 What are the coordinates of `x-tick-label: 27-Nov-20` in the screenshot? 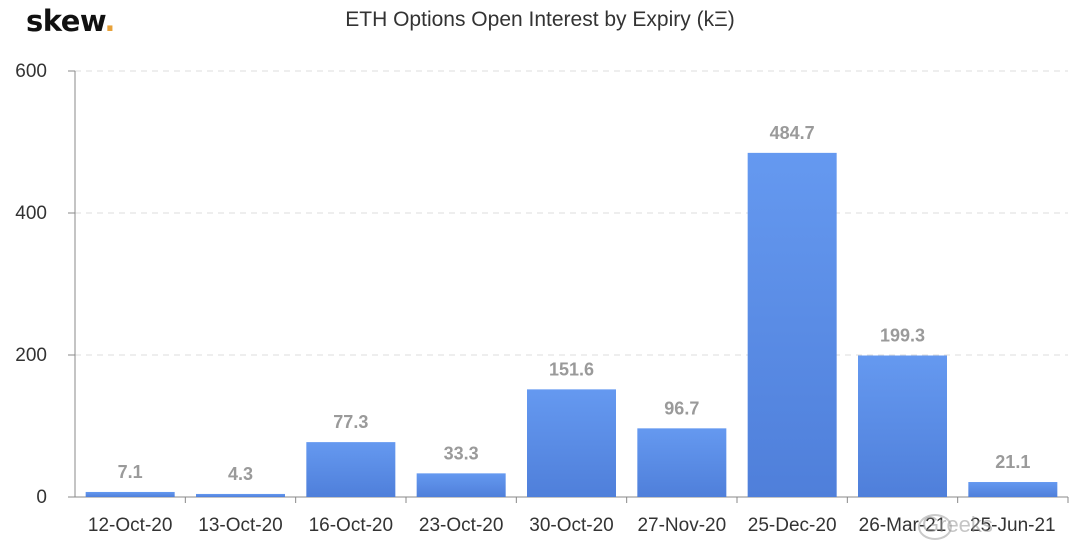 It's located at (681, 525).